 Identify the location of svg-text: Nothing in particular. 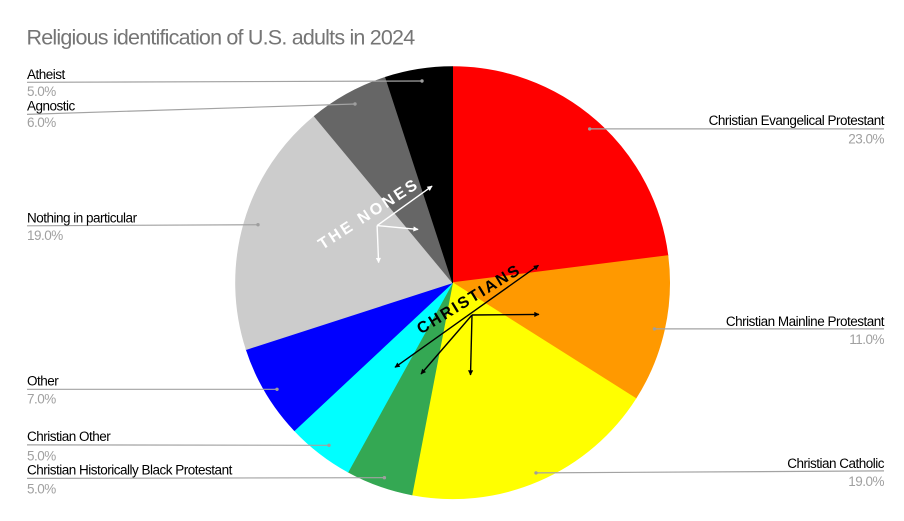
(82, 218).